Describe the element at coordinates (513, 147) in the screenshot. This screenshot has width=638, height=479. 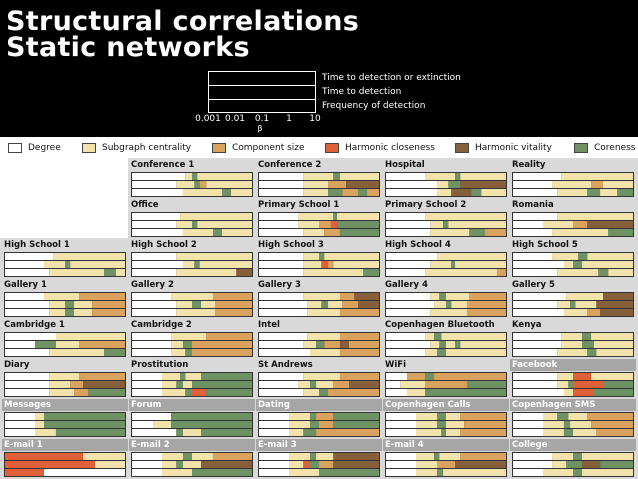
I see `legend-label: Harmonic vitality` at that location.